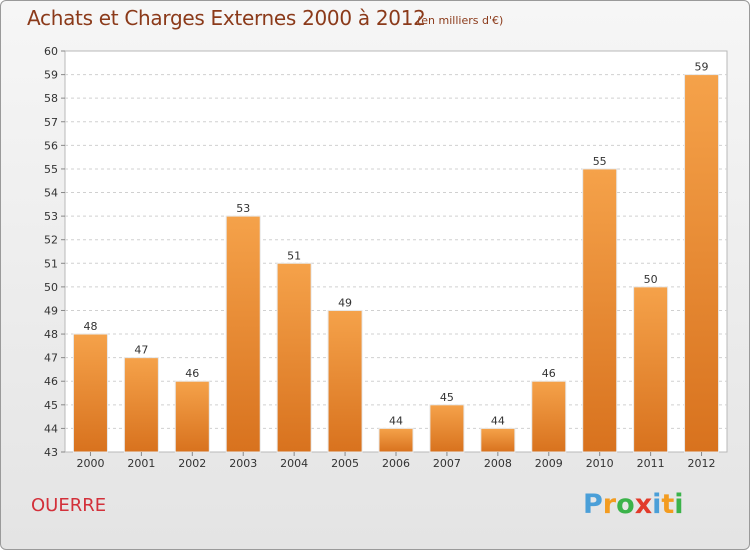  I want to click on bar-2005, so click(345, 381).